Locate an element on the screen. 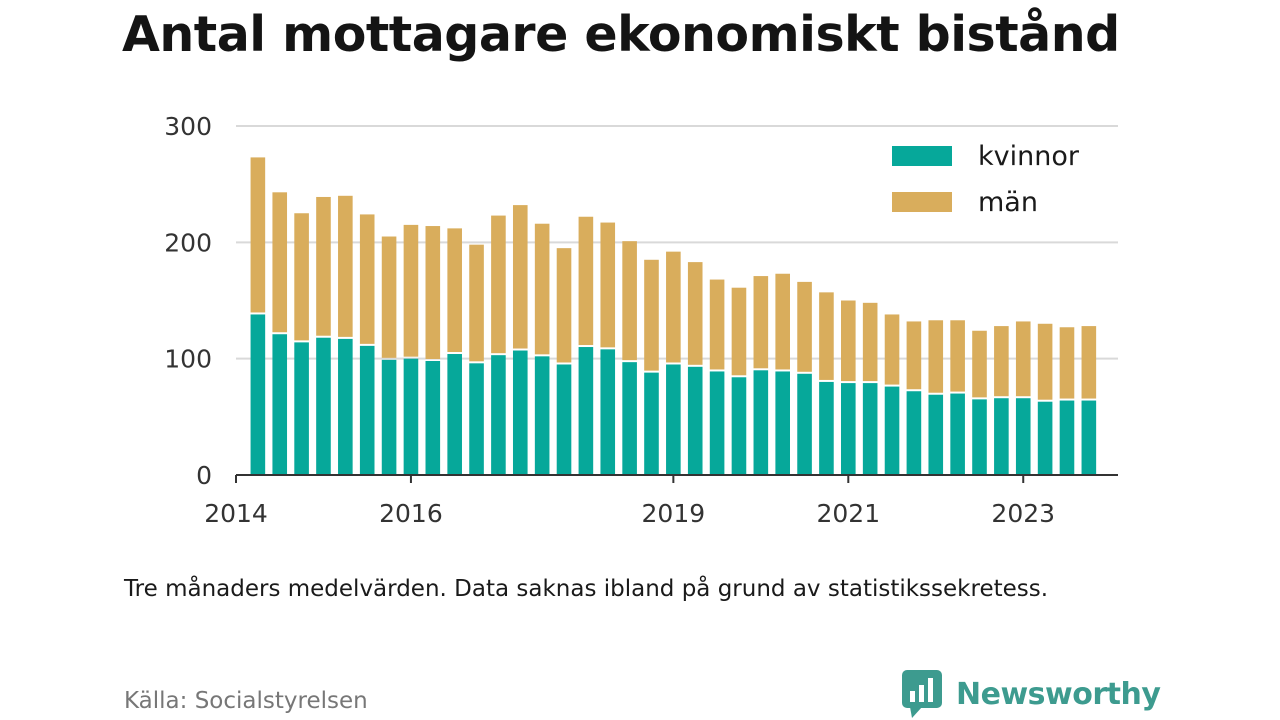 This screenshot has height=720, width=1280. legend-label: kvinnor is located at coordinates (1029, 156).